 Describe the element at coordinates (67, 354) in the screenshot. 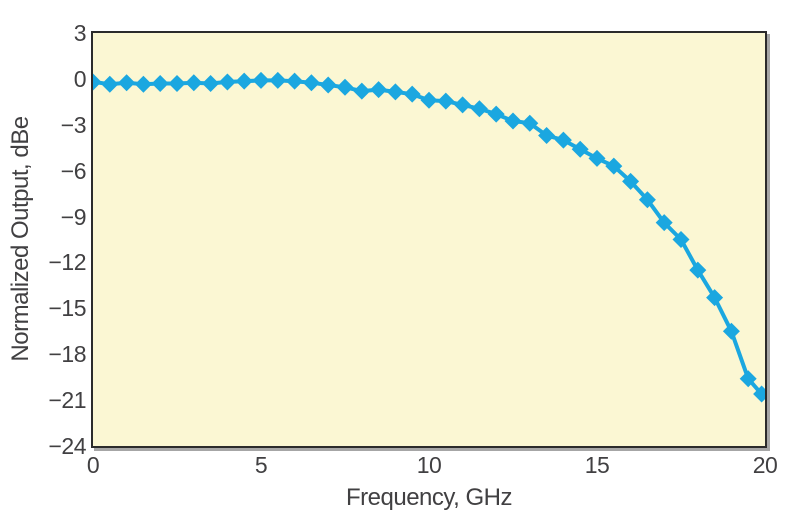

I see `y-tick-label: −18` at that location.